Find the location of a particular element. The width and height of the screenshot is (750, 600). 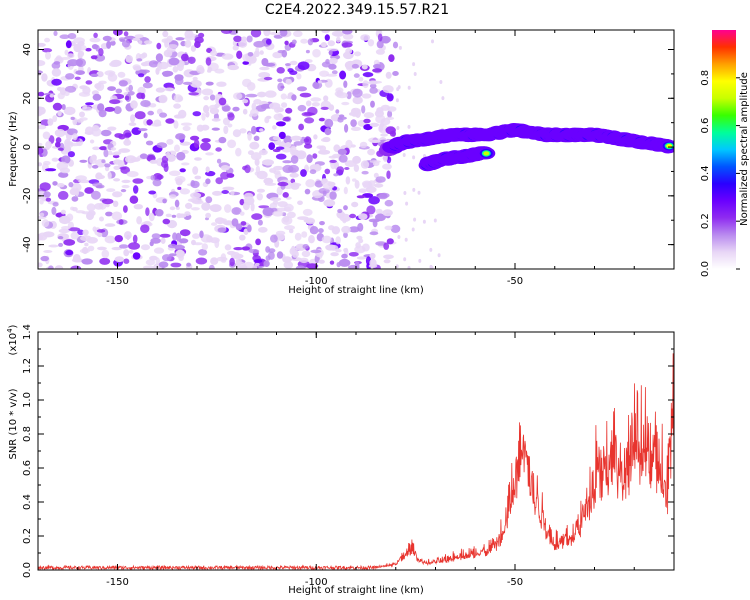

y-tick-label: 20 is located at coordinates (27, 98).